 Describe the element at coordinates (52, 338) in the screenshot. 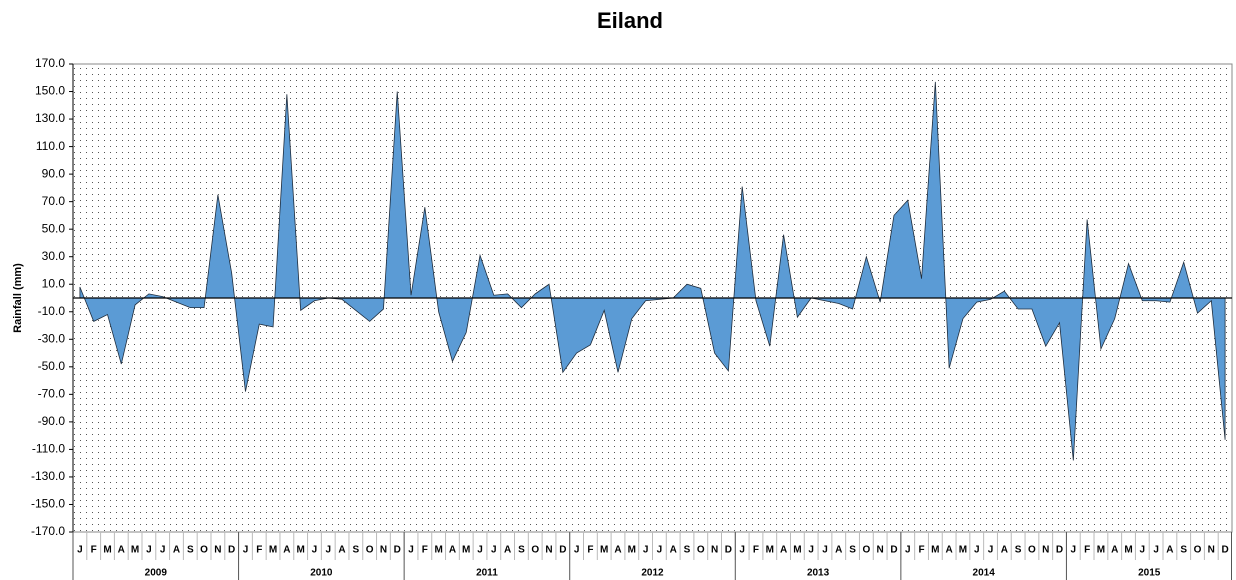

I see `y-tick-label: -30.0` at that location.